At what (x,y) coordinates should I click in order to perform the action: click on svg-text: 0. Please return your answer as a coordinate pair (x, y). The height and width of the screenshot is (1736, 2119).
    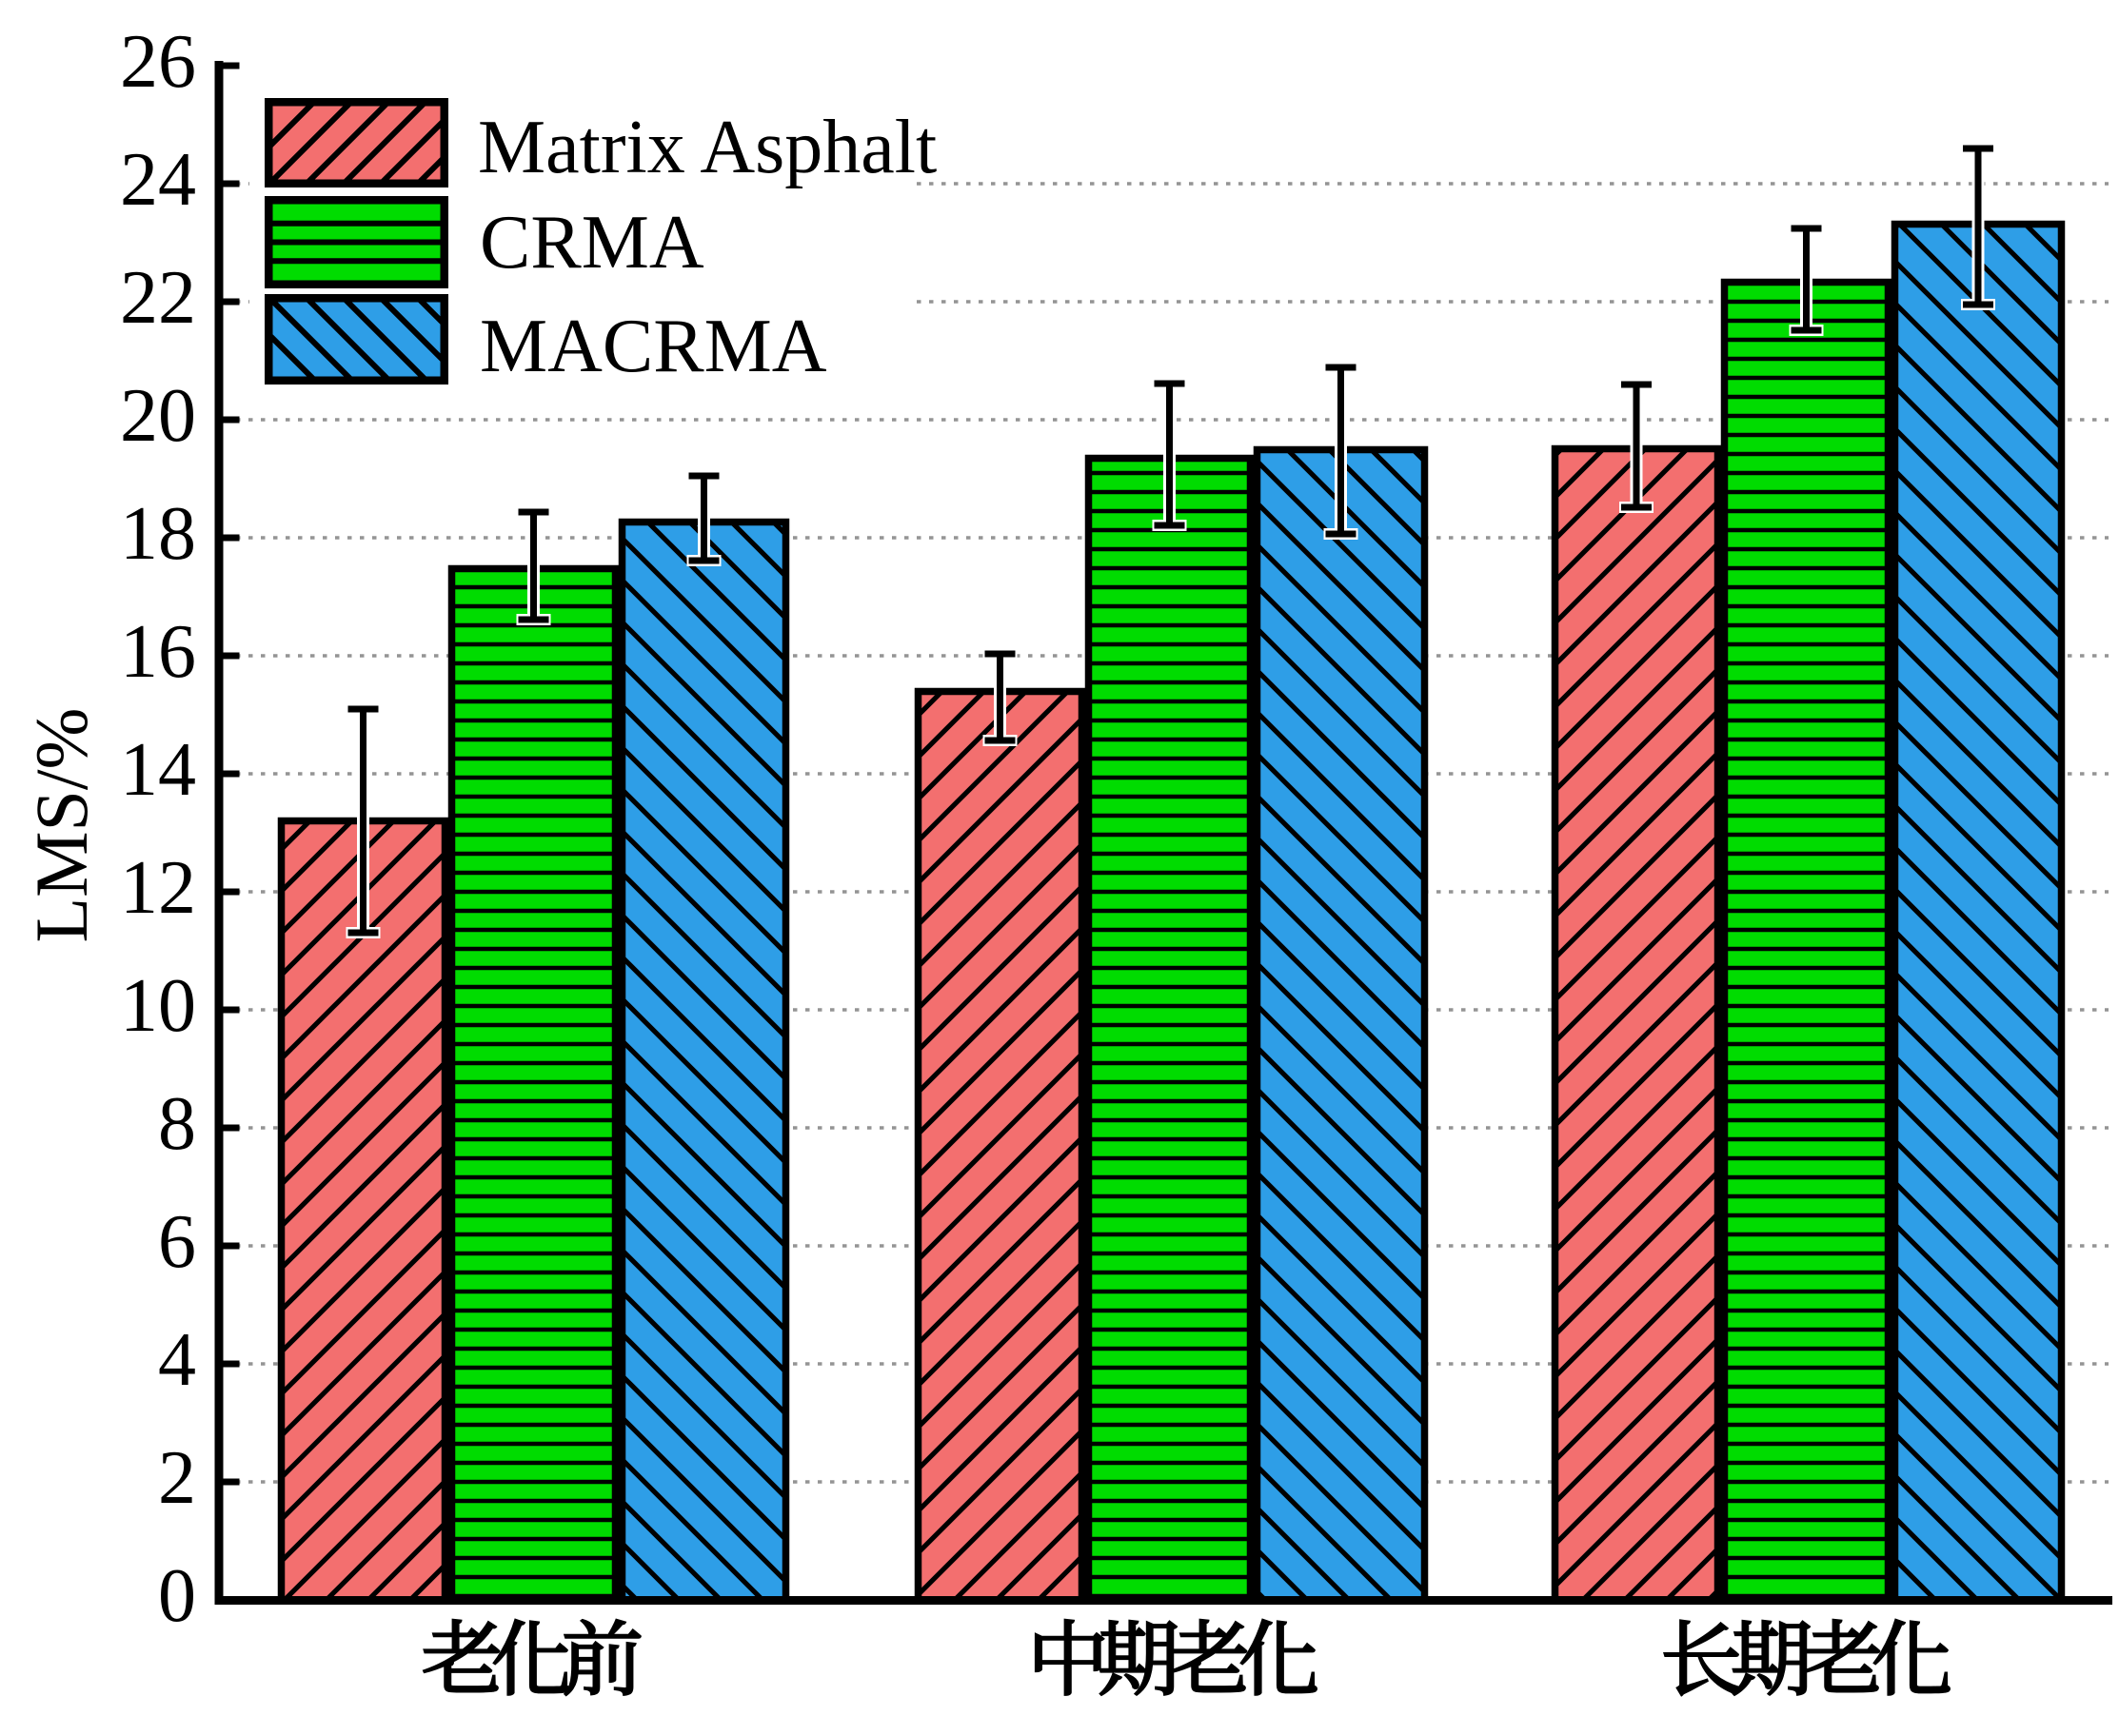
    Looking at the image, I should click on (177, 1596).